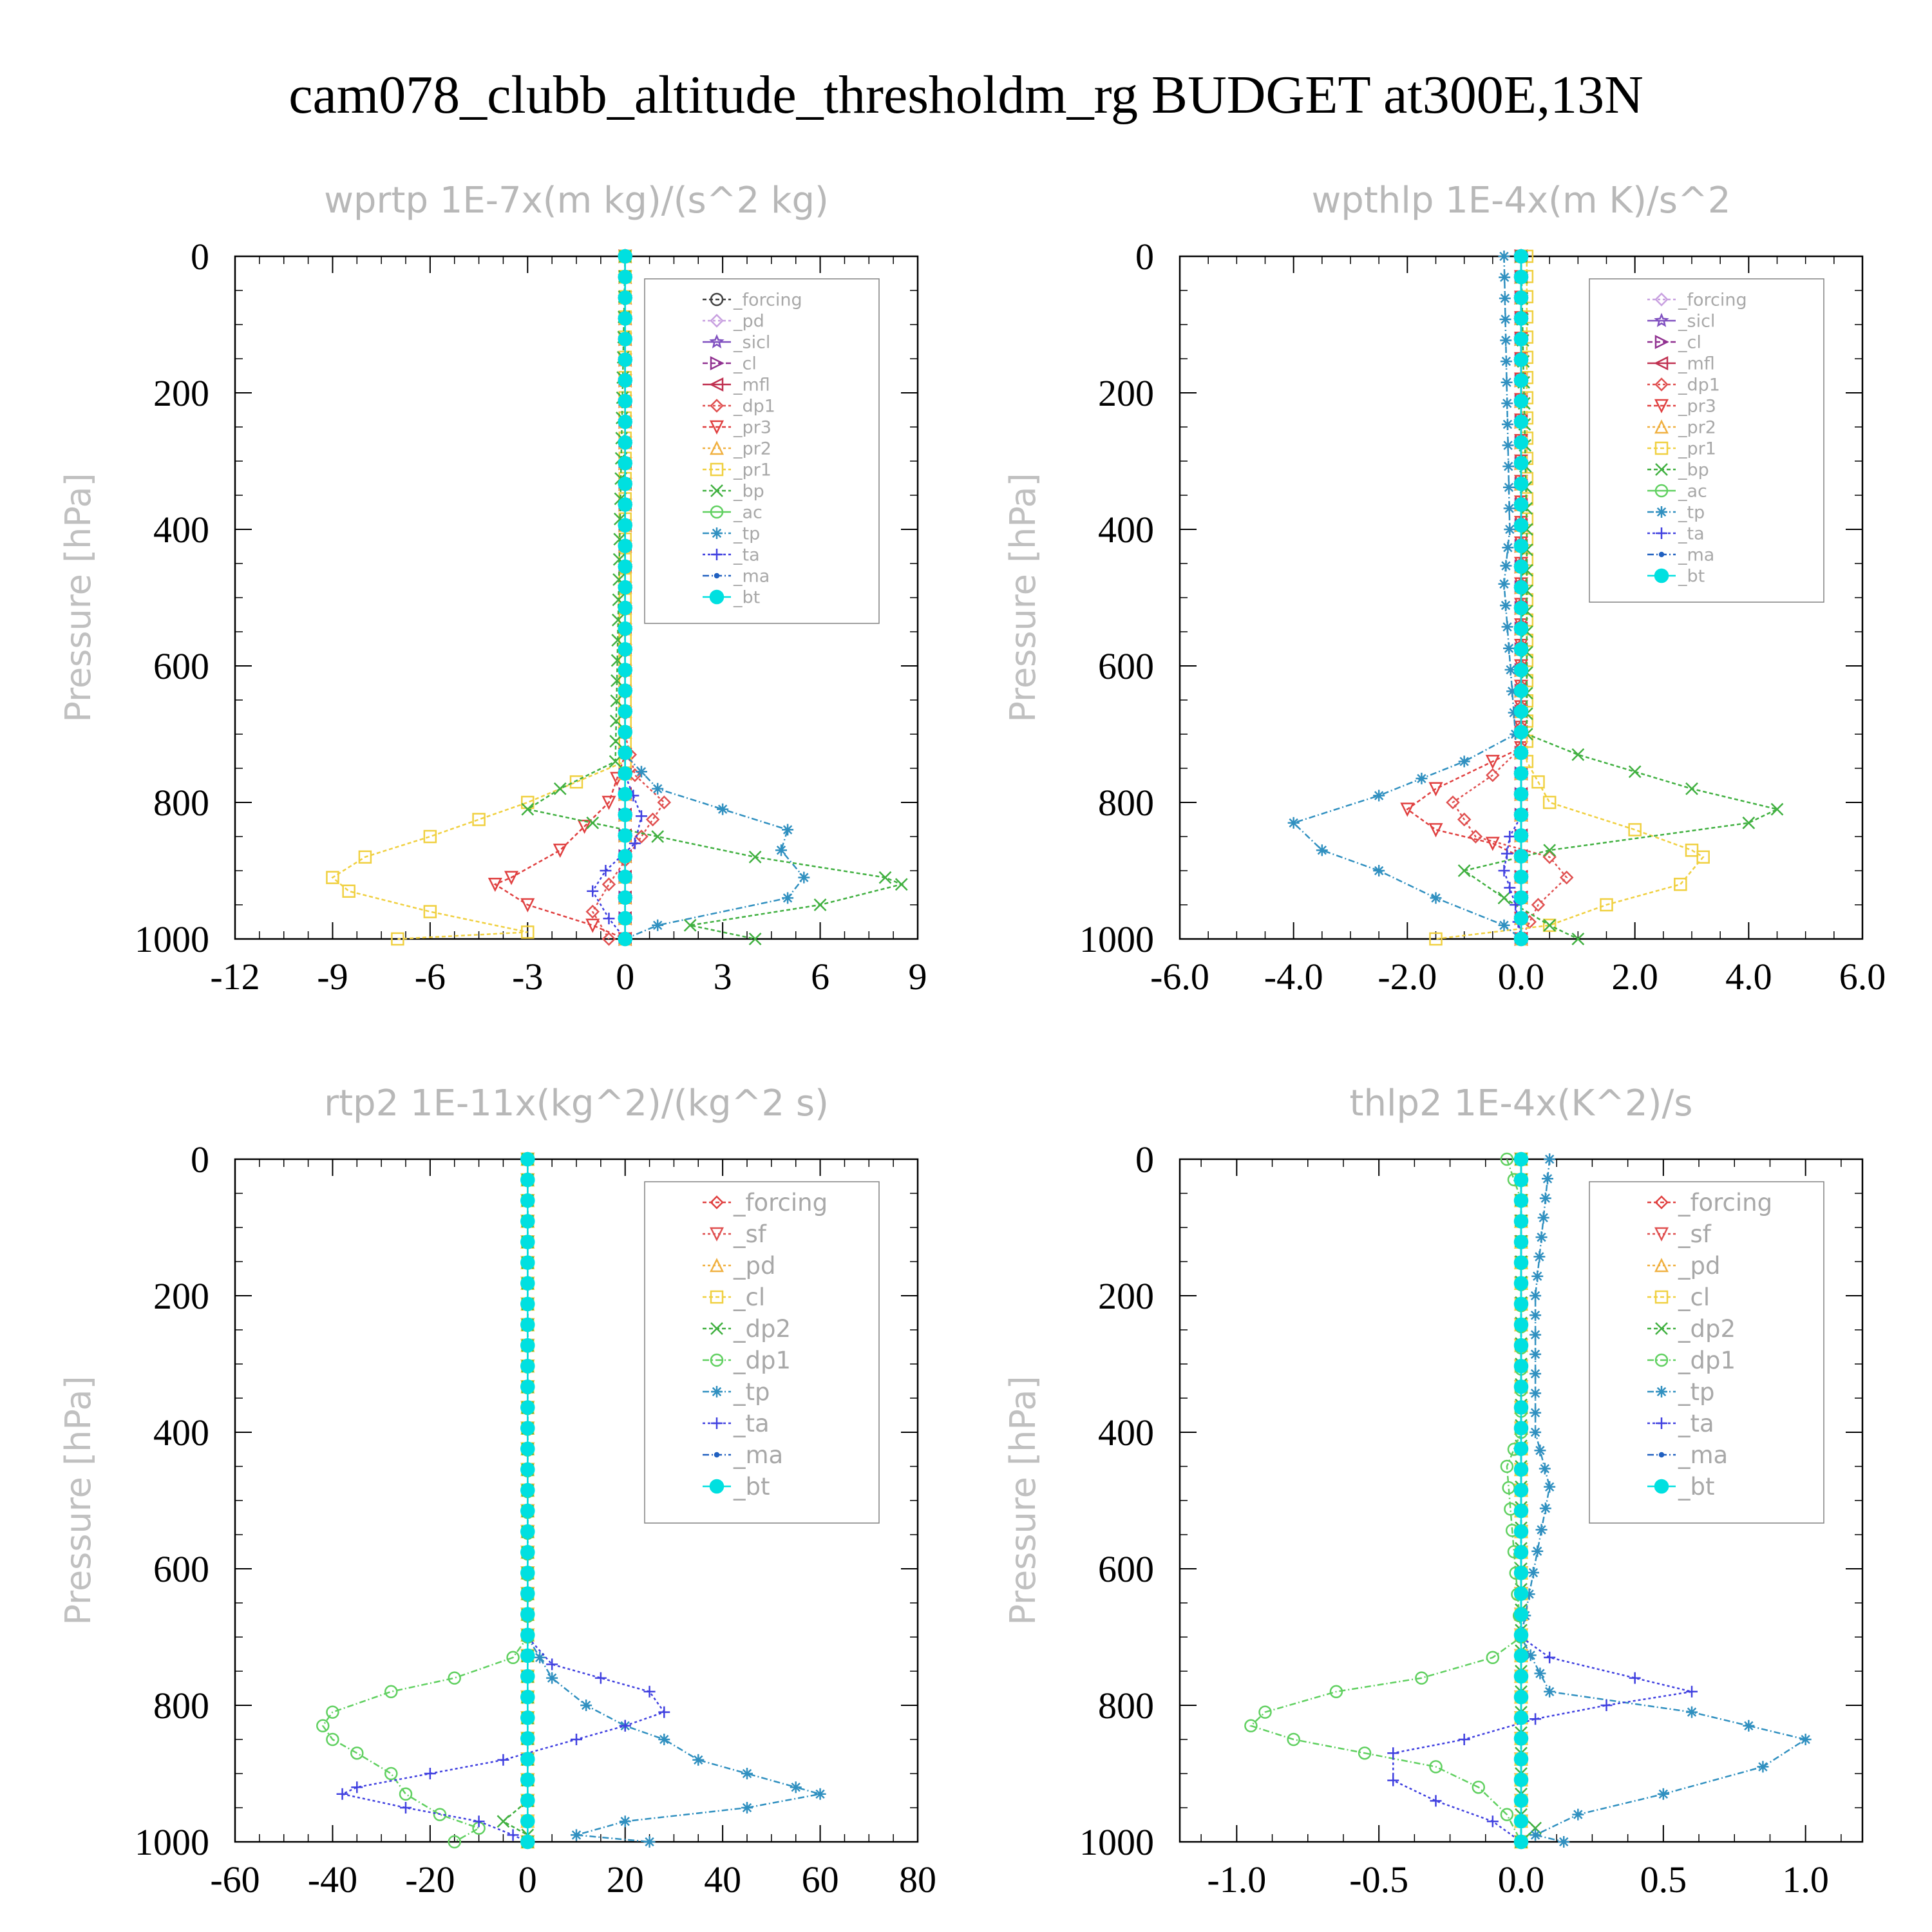 This screenshot has height=1932, width=1932. I want to click on x-tick-label: 6.0, so click(1863, 977).